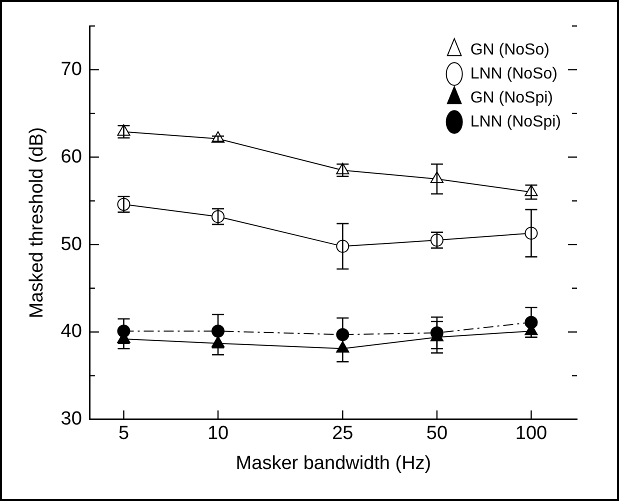 This screenshot has width=619, height=501. I want to click on y-tick-label: 30, so click(71, 419).